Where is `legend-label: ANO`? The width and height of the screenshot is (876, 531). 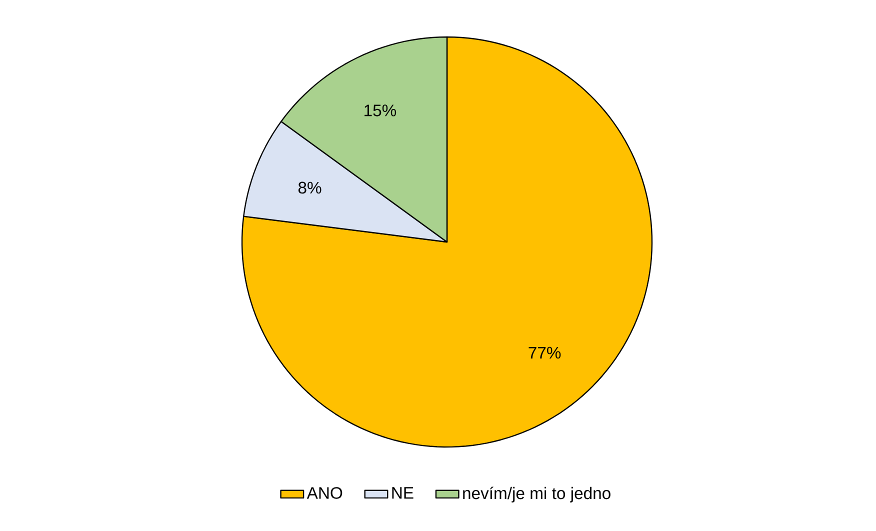
legend-label: ANO is located at coordinates (324, 493).